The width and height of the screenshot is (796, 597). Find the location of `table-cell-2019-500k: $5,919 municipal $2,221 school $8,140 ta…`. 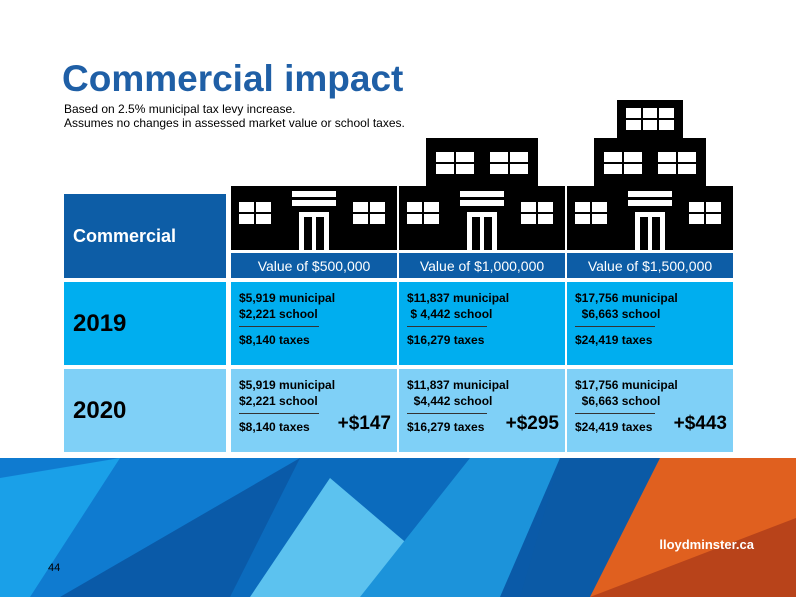

table-cell-2019-500k: $5,919 municipal $2,221 school $8,140 ta… is located at coordinates (314, 323).